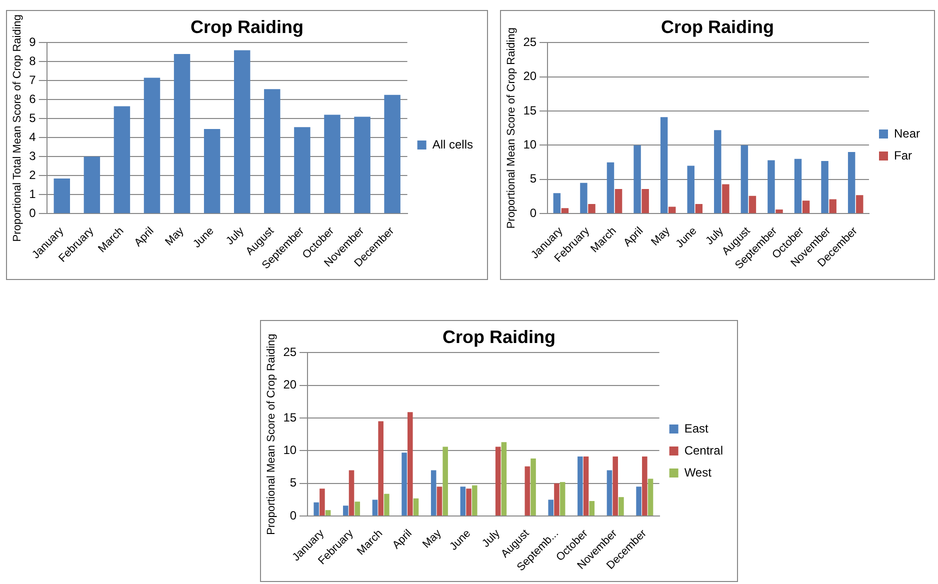 The width and height of the screenshot is (938, 584). What do you see at coordinates (32, 79) in the screenshot?
I see `y-tick-label: 7` at bounding box center [32, 79].